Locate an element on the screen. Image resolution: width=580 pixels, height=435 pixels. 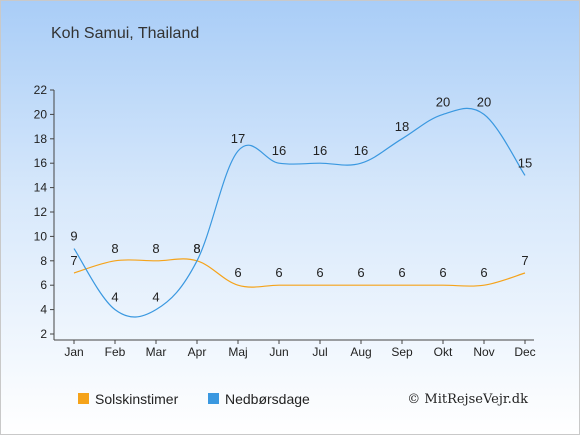
legend-label-sunshine: Solskinstimer is located at coordinates (137, 399).